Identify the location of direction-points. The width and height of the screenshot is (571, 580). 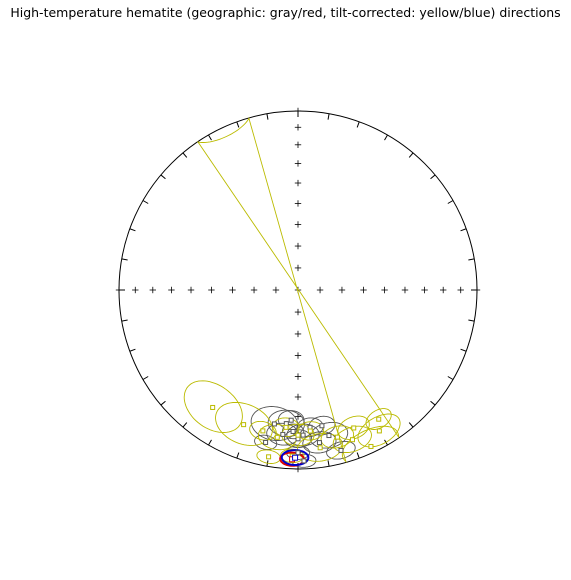
(296, 434).